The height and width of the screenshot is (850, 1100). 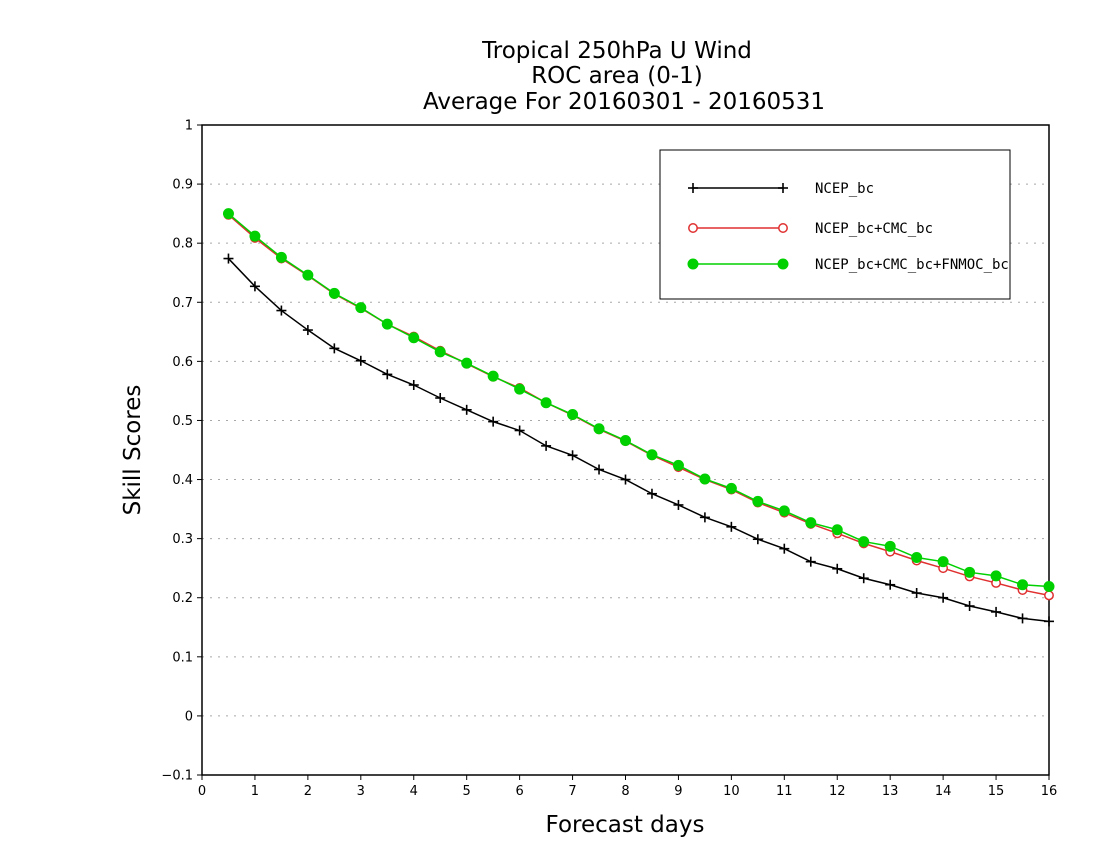 What do you see at coordinates (182, 303) in the screenshot?
I see `y-tick-label: 0.7` at bounding box center [182, 303].